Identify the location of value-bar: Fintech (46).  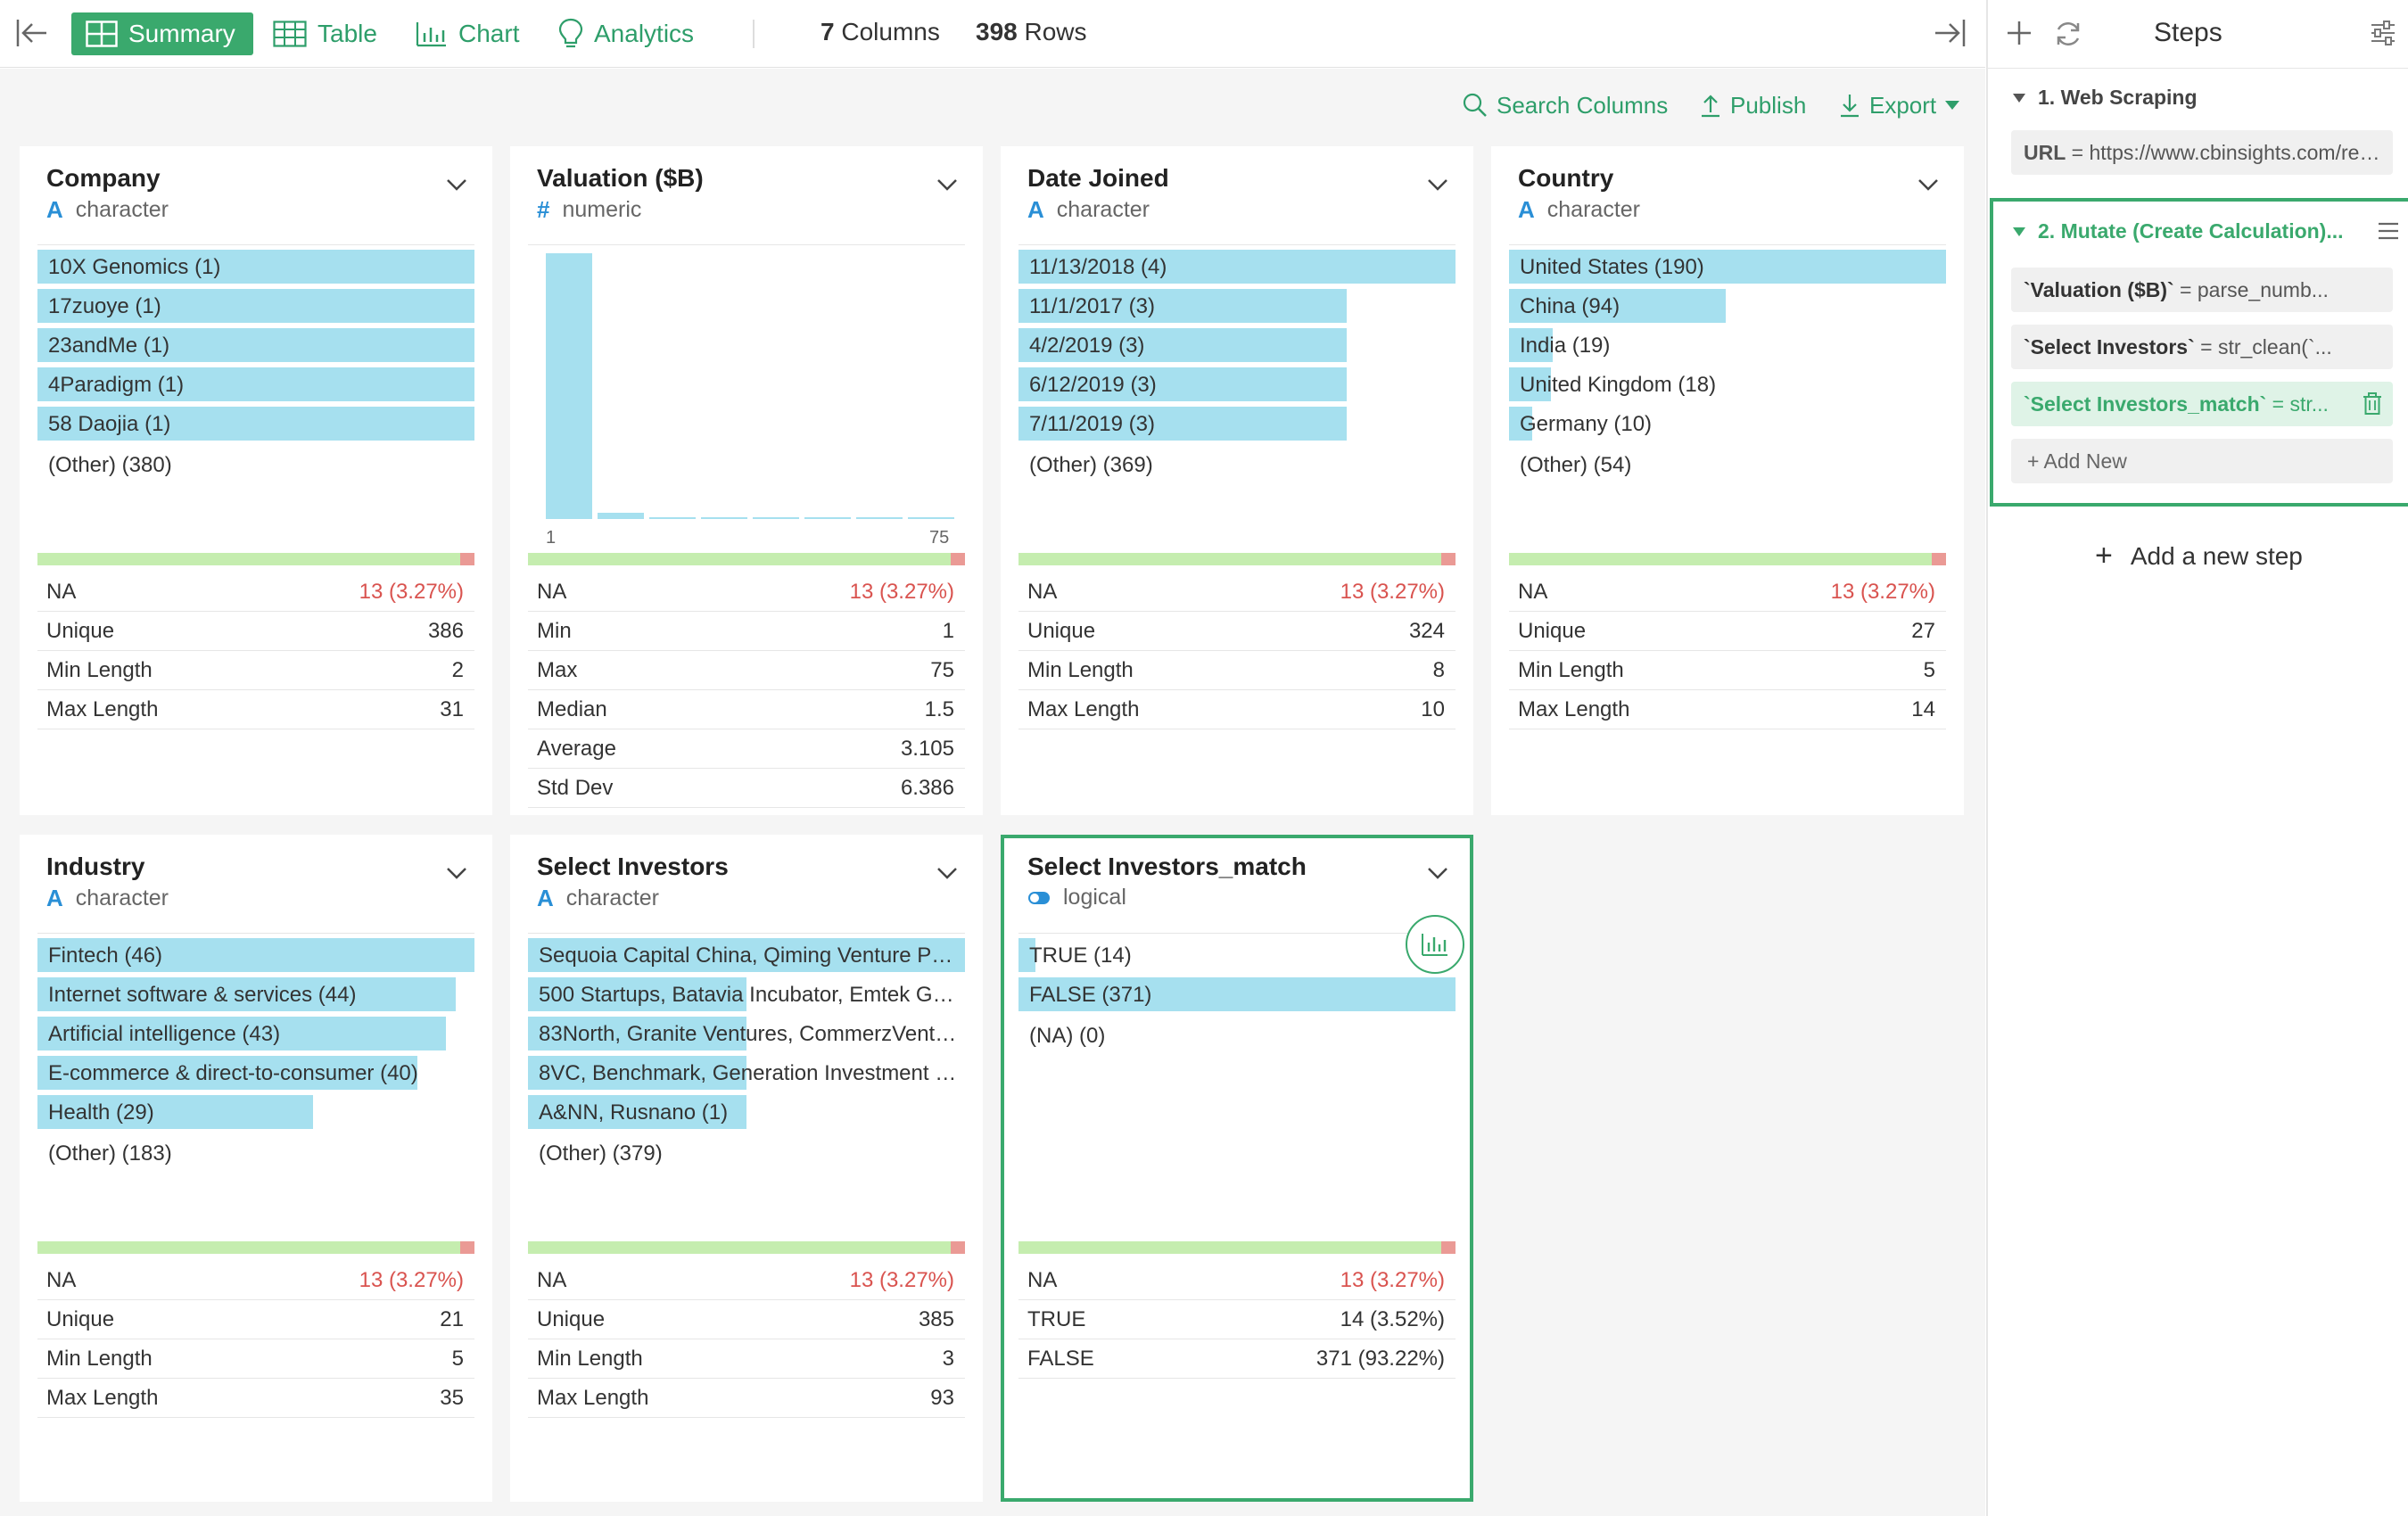
(256, 955).